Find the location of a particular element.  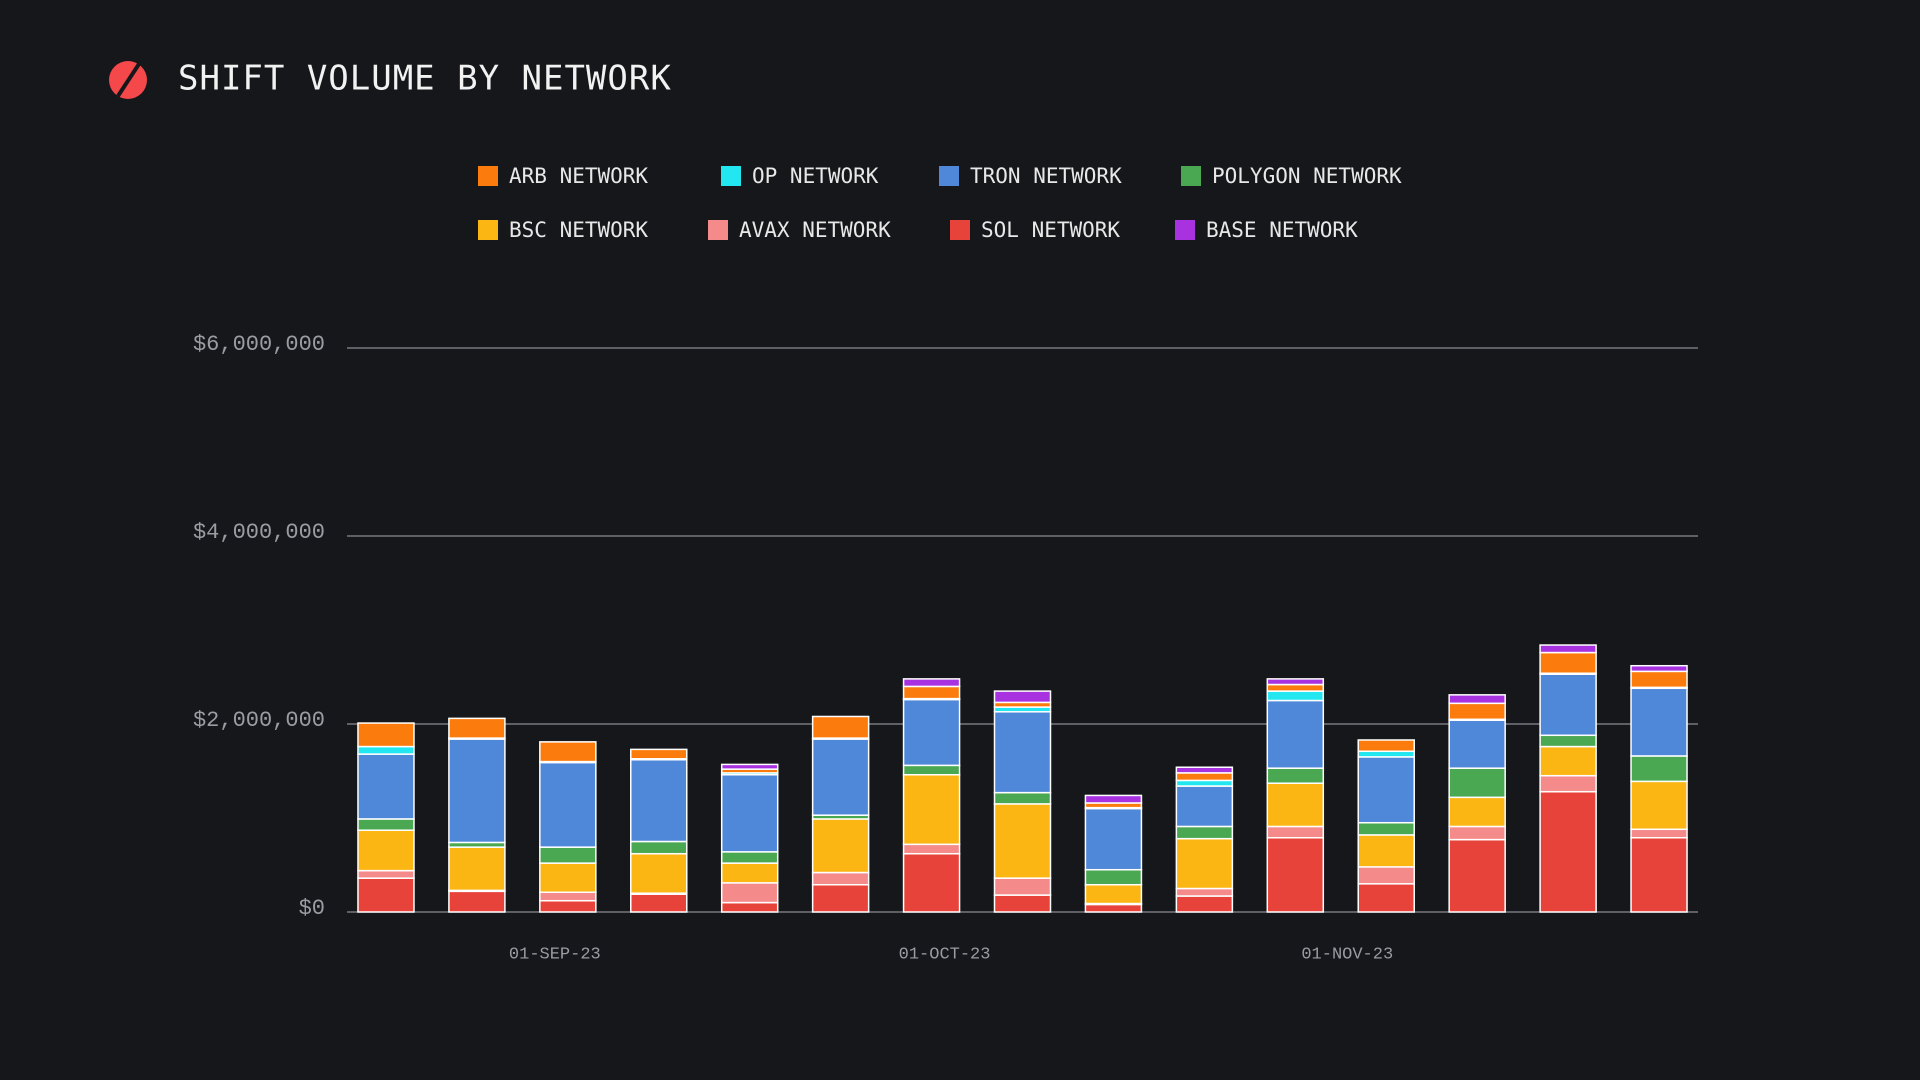

chart-title: SHIFT VOLUME BY NETWORK is located at coordinates (425, 79).